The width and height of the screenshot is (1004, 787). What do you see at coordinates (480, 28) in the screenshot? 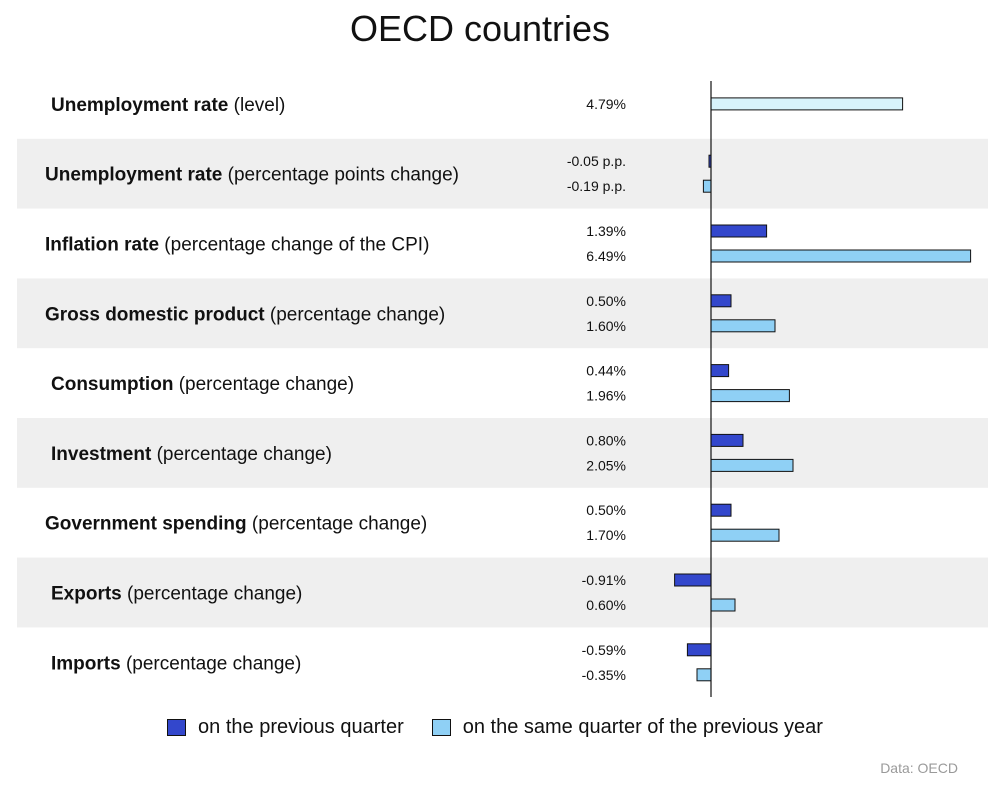
I see `chart-title: OECD countries` at bounding box center [480, 28].